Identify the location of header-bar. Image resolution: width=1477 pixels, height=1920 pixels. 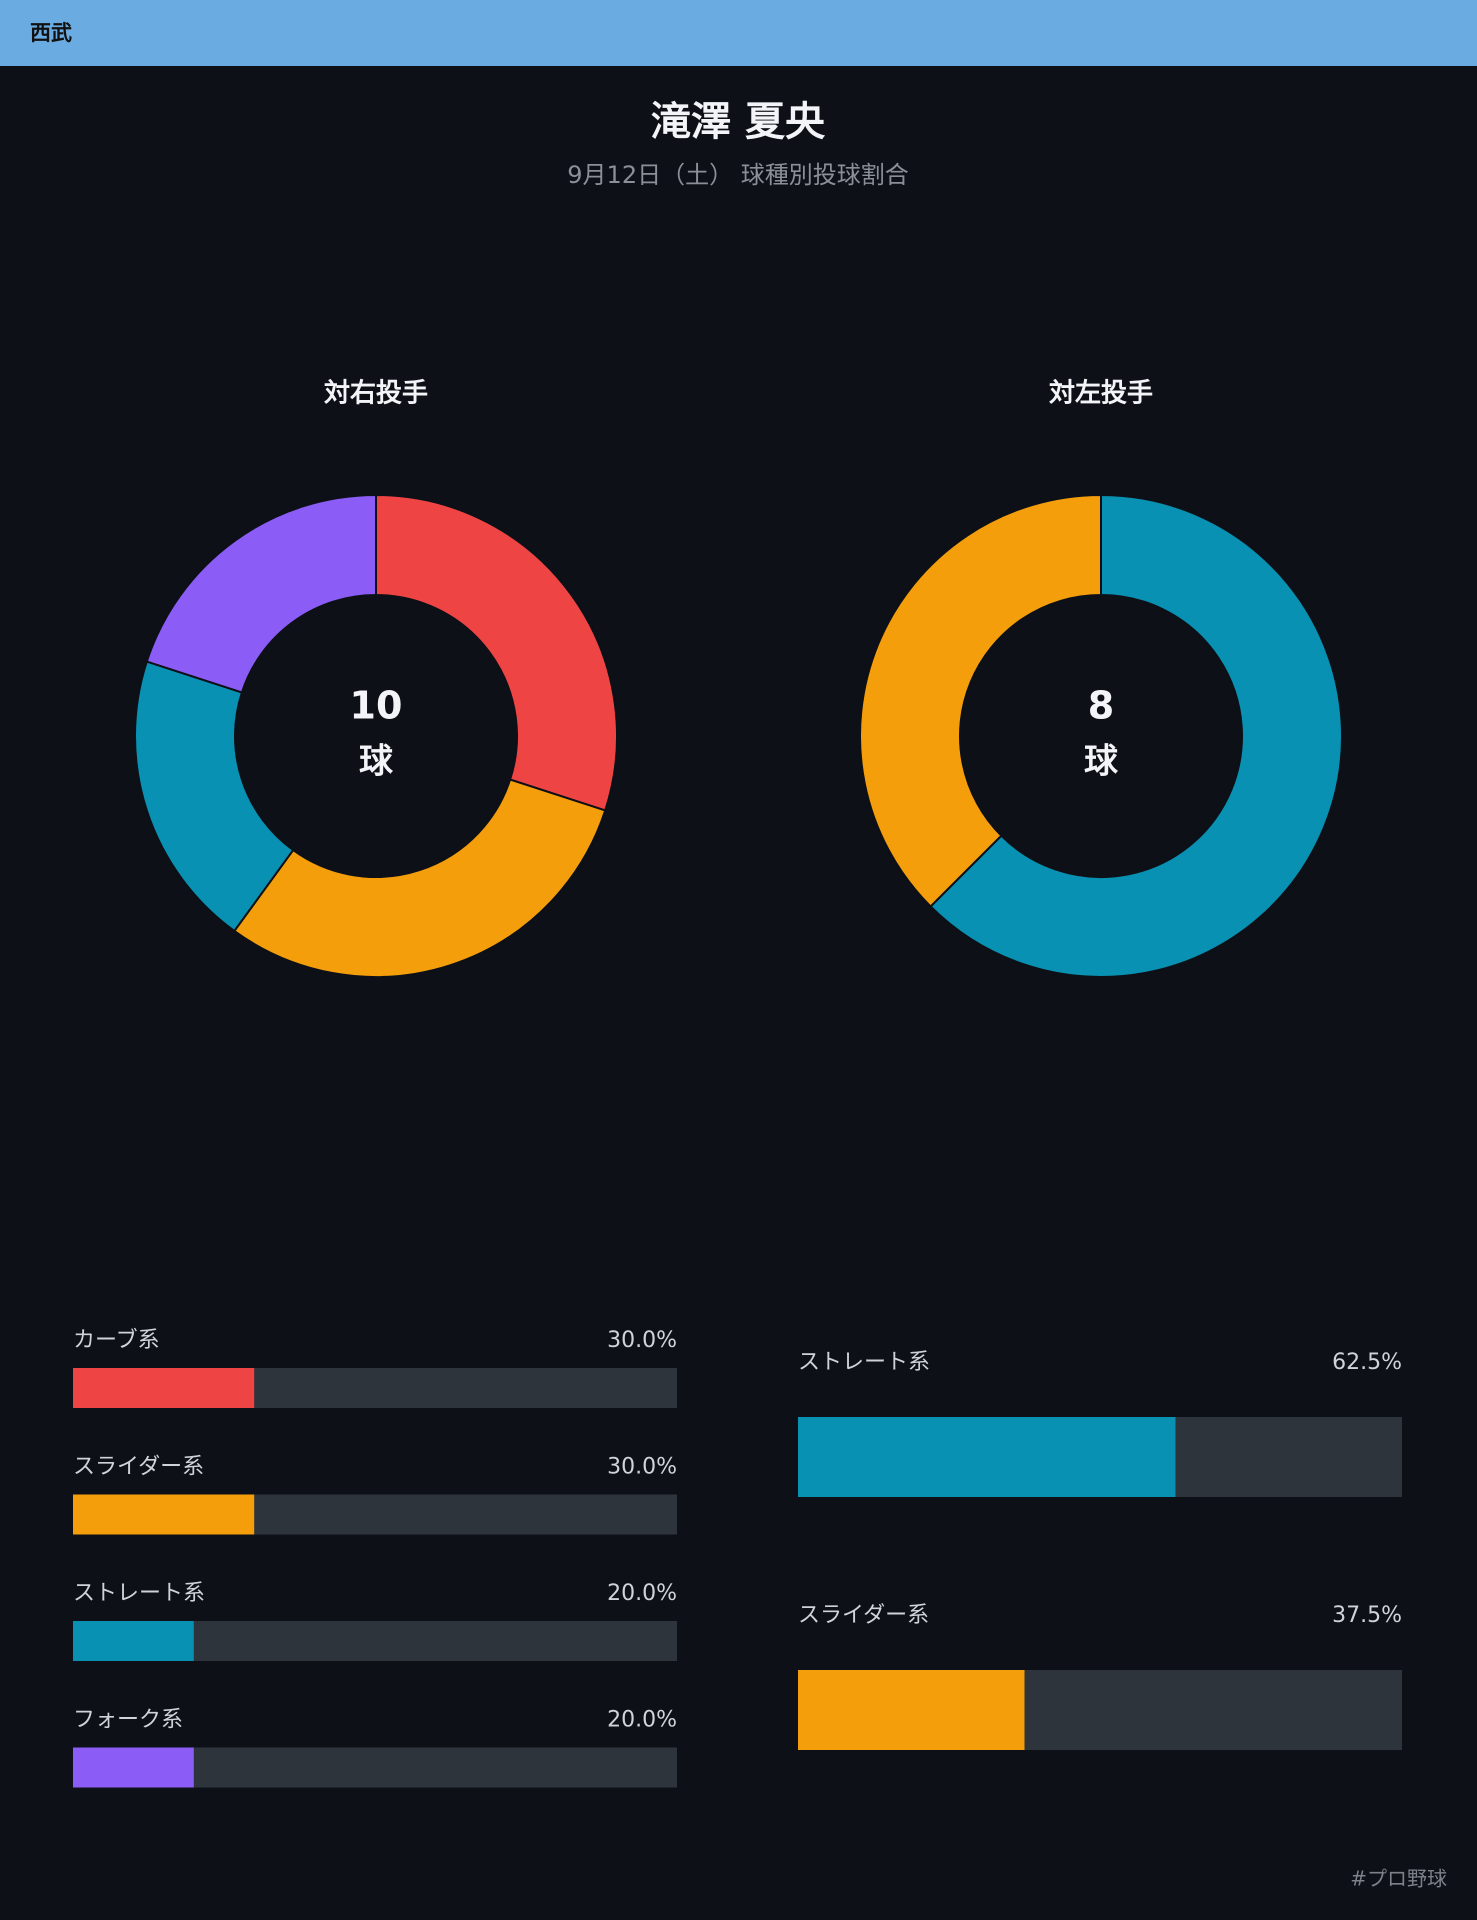
(738, 33).